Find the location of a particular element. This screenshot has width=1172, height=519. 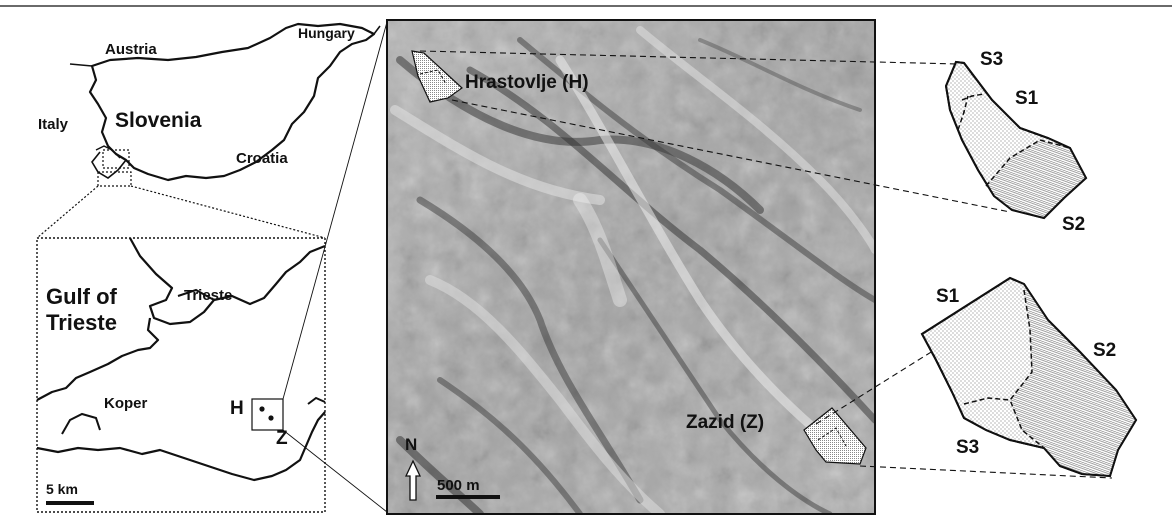

inset-south-coast is located at coordinates (98, 359).